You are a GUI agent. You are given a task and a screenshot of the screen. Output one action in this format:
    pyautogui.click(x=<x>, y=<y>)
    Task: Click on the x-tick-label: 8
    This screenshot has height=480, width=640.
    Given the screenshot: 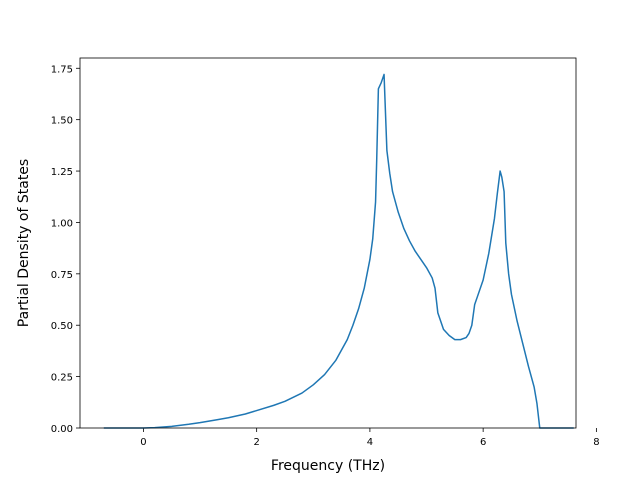 What is the action you would take?
    pyautogui.click(x=596, y=442)
    